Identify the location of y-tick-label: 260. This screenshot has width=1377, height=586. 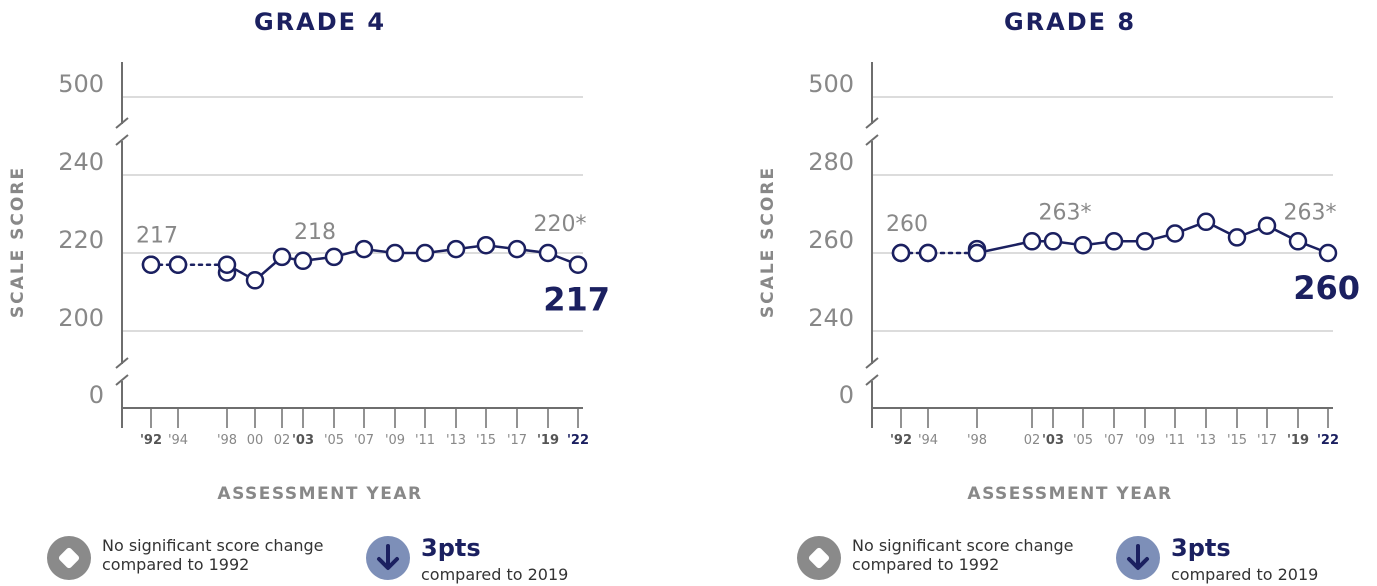
(831, 240).